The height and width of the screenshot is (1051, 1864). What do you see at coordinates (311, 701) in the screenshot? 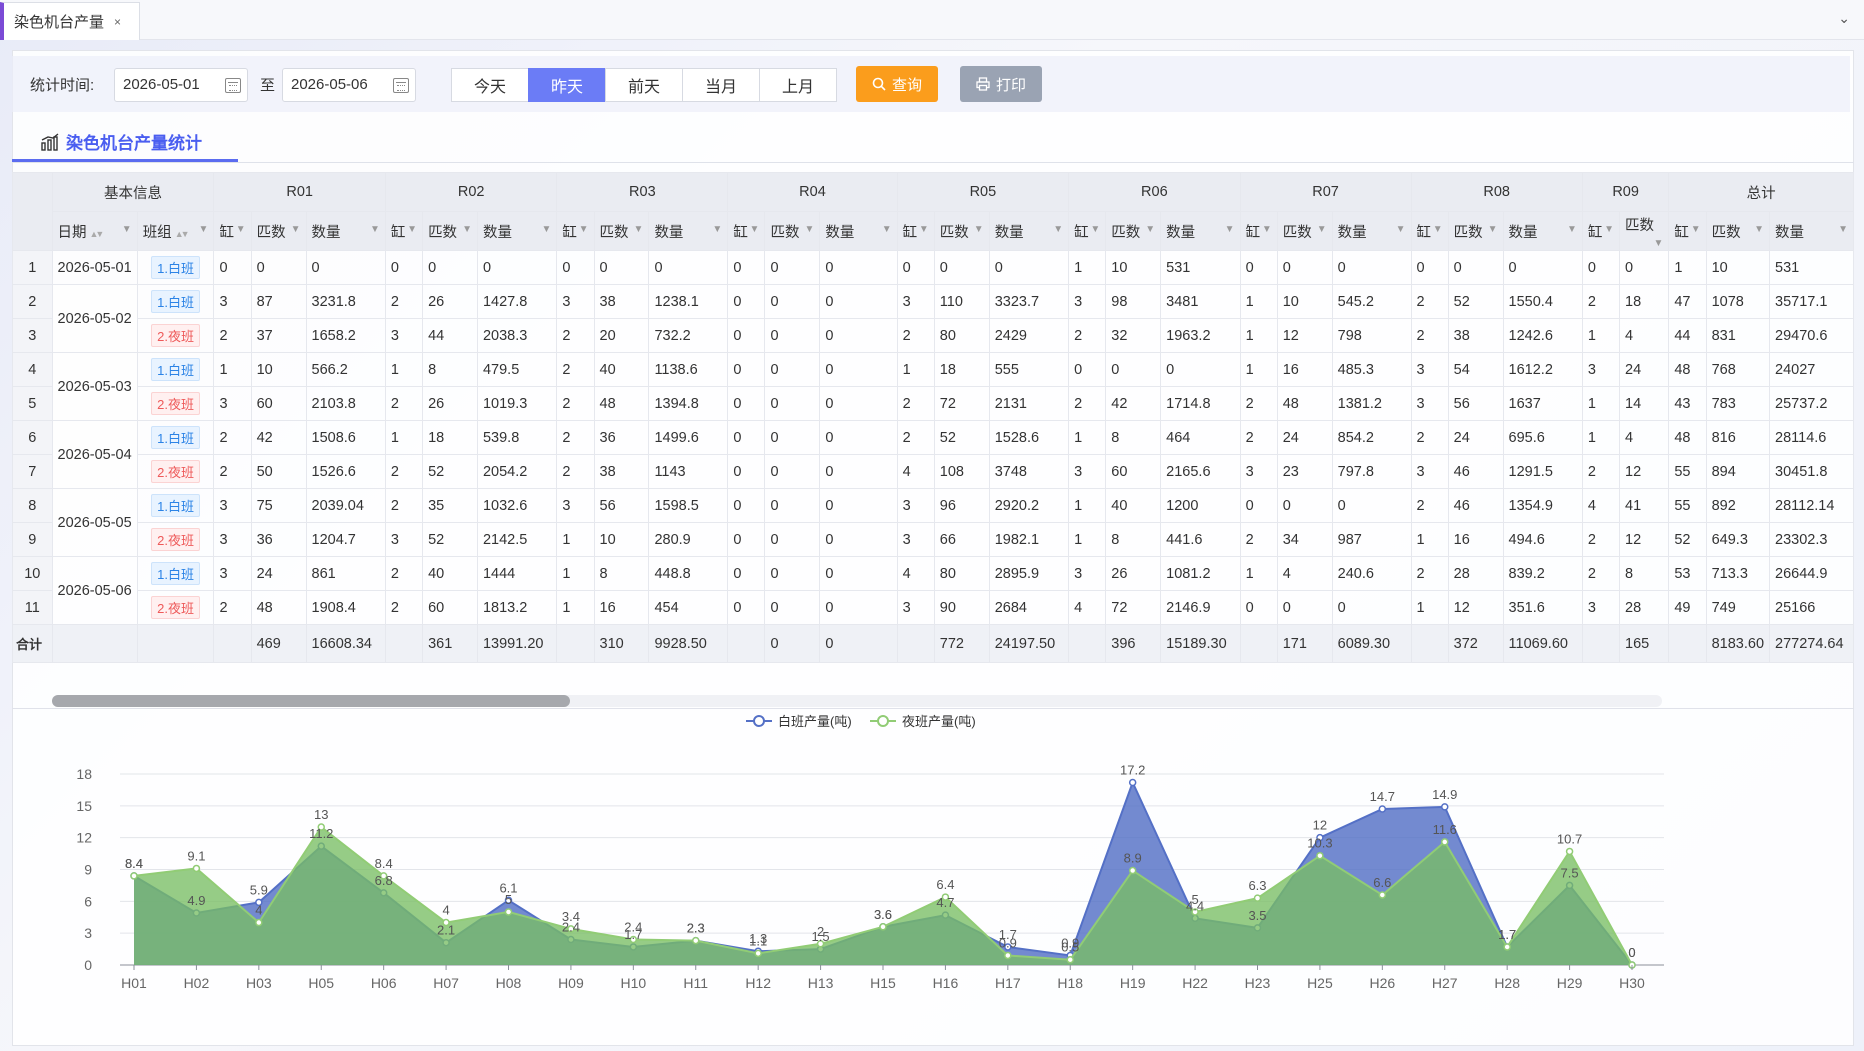
I see `scrollbar-thumb` at bounding box center [311, 701].